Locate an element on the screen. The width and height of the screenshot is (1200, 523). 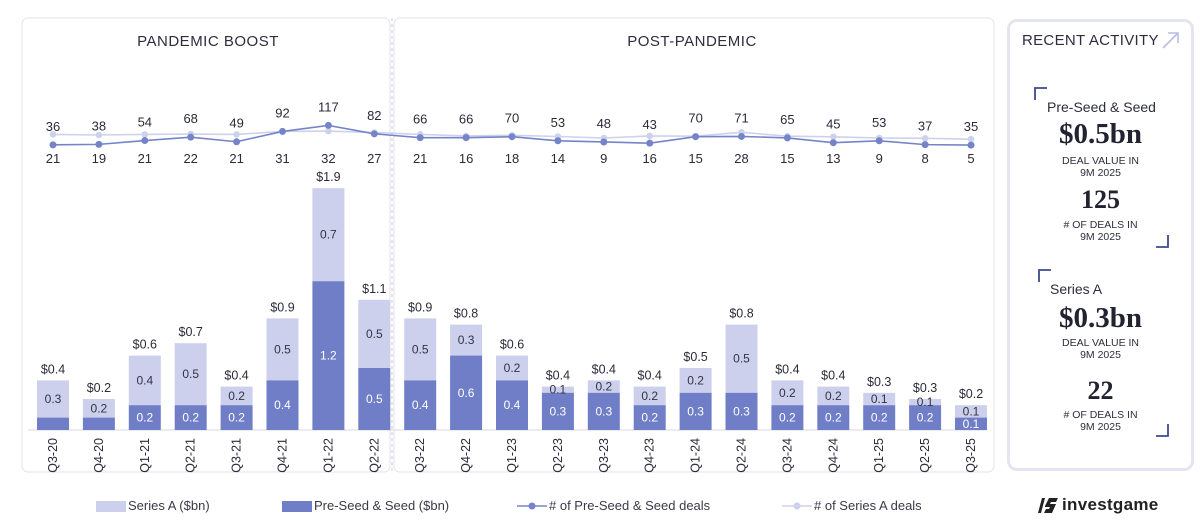
series-a-deal-value: $0.3bn is located at coordinates (1100, 318).